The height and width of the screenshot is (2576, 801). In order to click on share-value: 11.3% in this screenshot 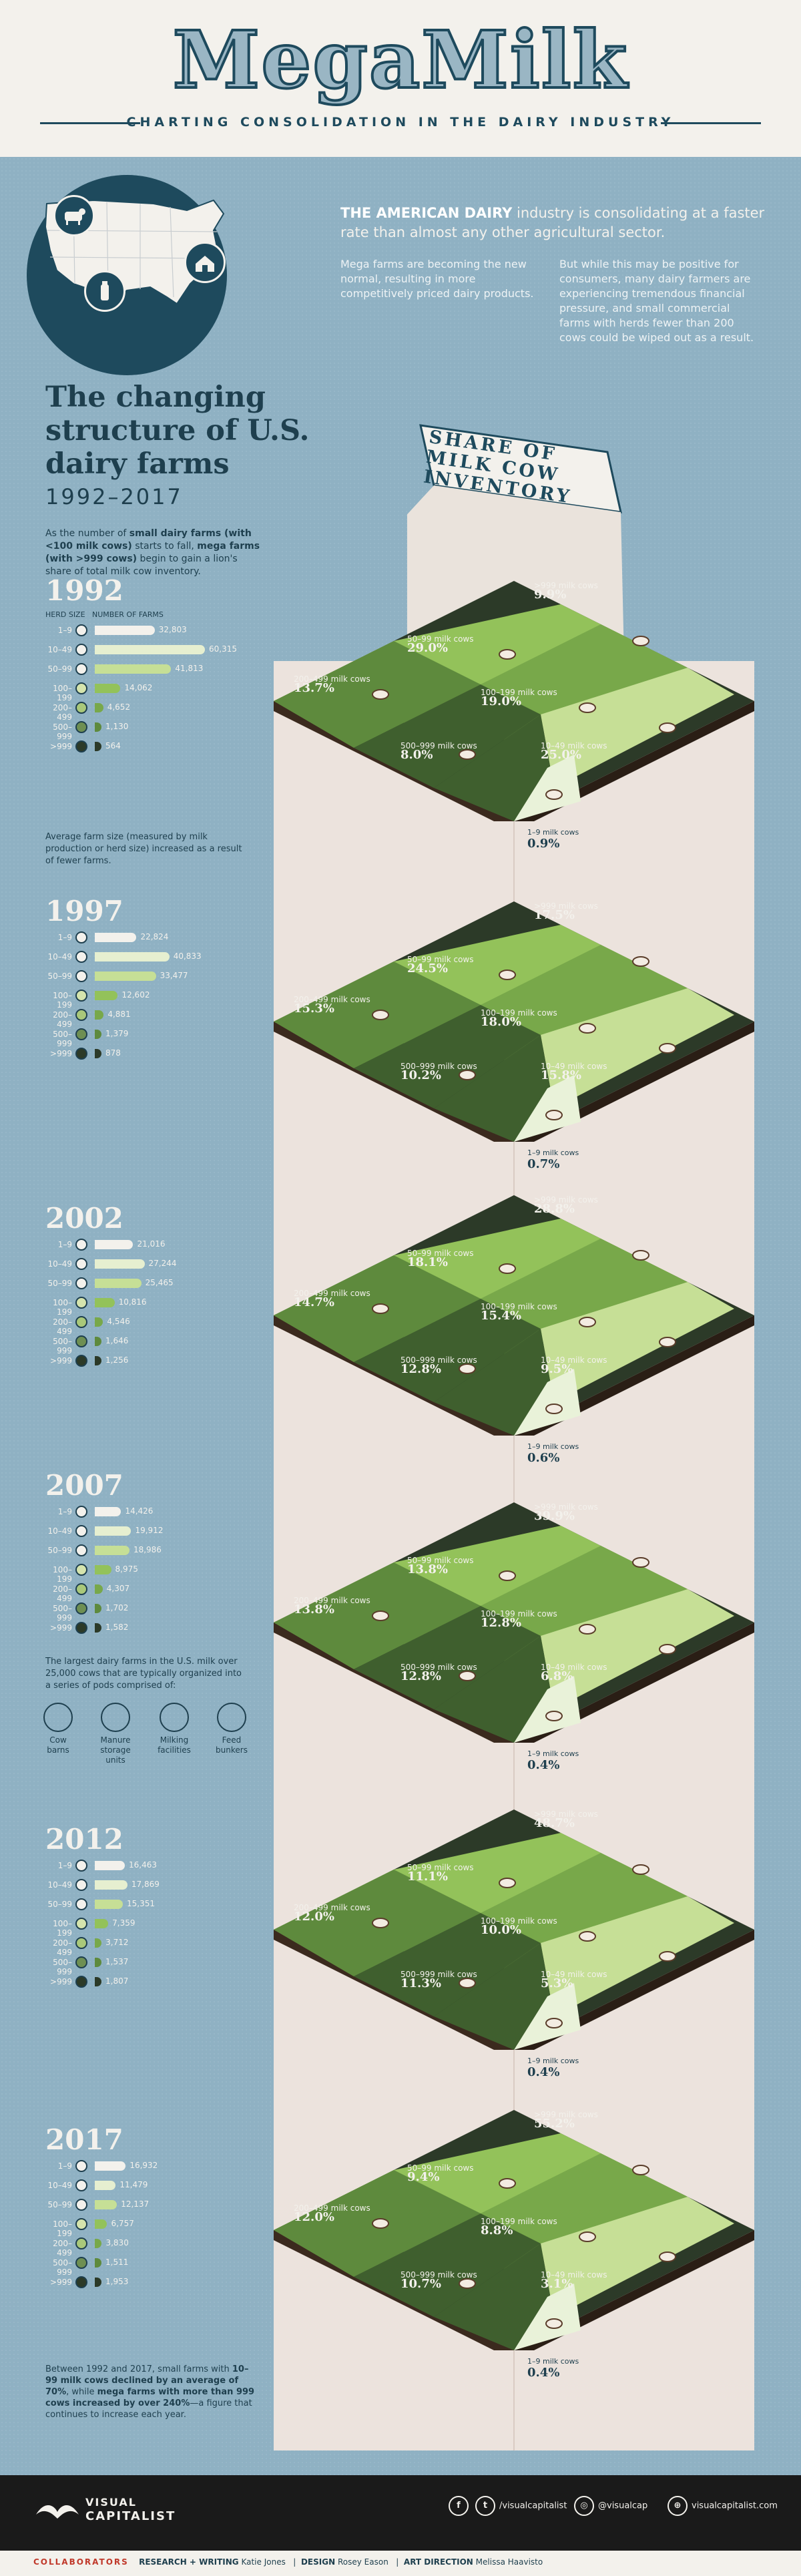, I will do `click(420, 1983)`.